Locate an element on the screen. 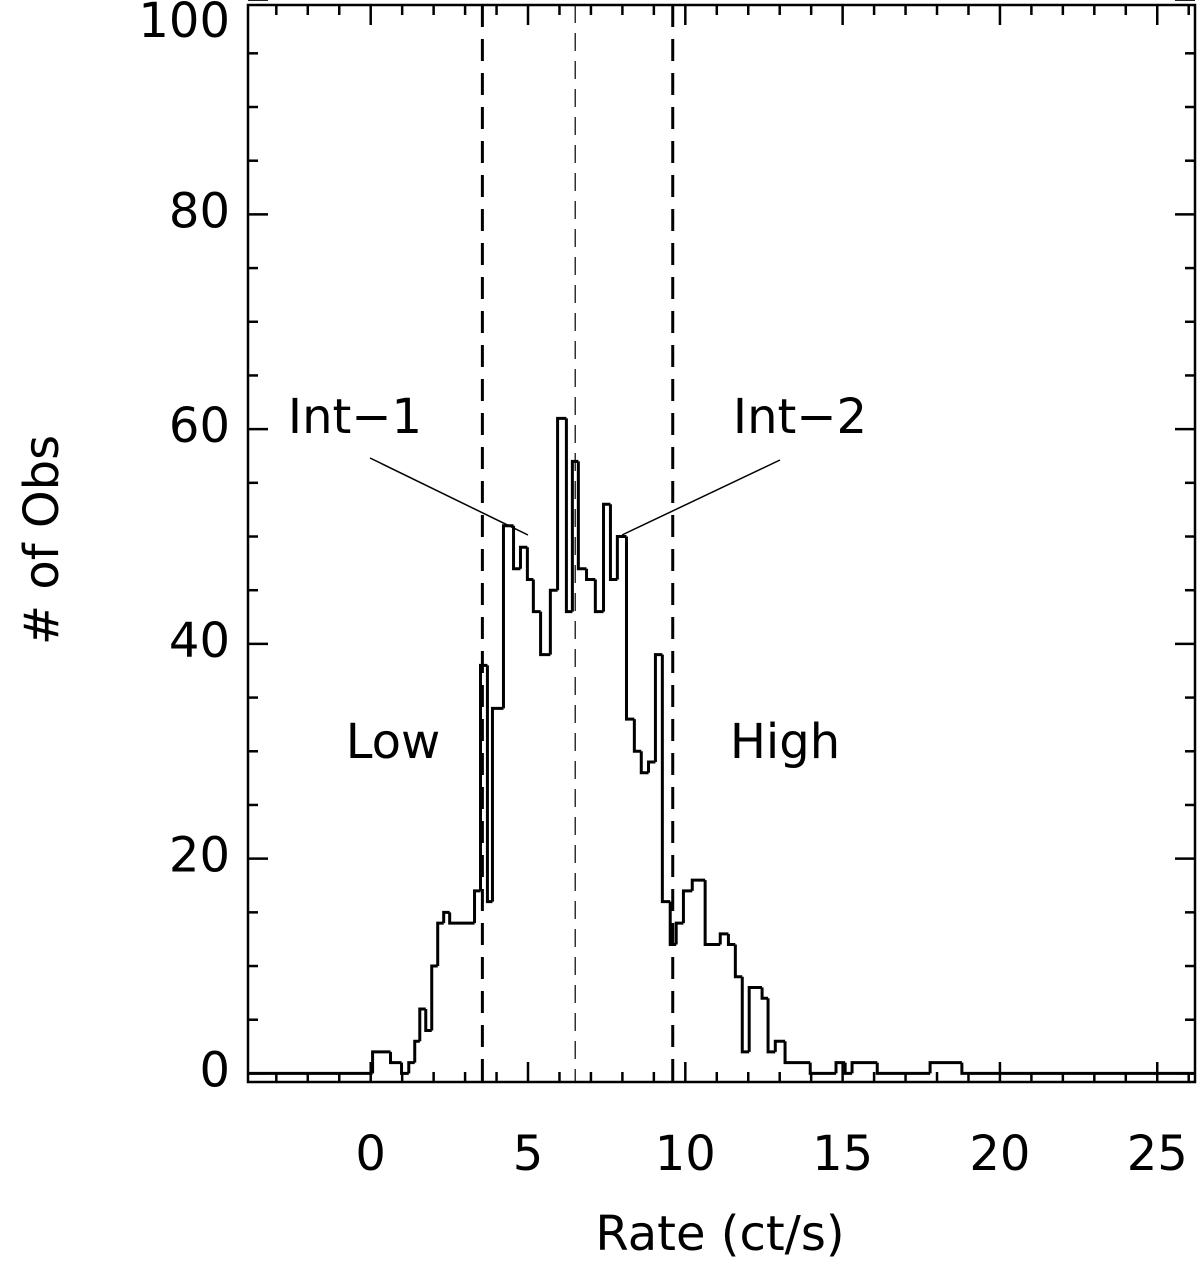 The height and width of the screenshot is (1271, 1200). annotation: Int−2 is located at coordinates (800, 417).